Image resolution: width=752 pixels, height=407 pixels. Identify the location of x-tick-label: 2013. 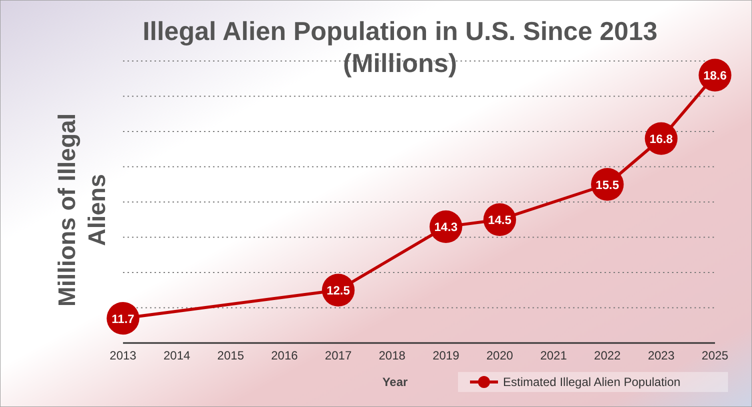
(123, 355).